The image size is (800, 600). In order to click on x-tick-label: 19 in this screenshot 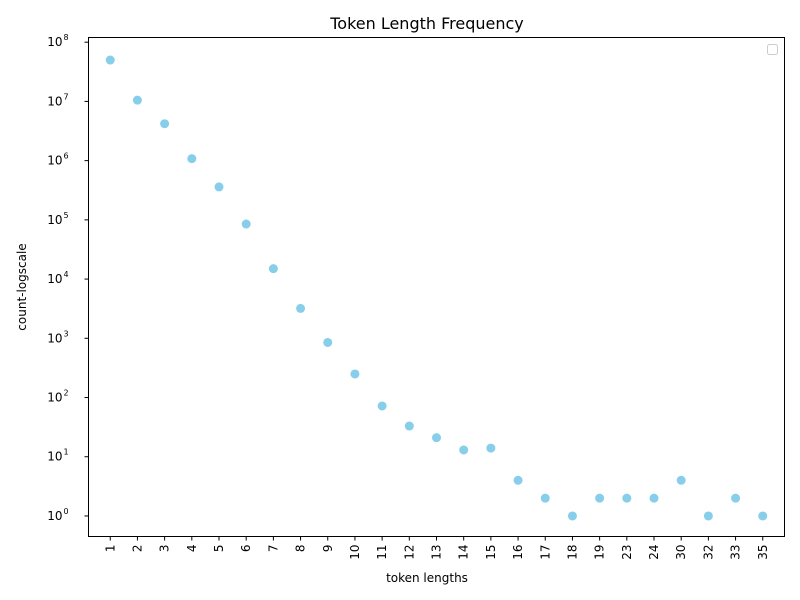, I will do `click(600, 552)`.